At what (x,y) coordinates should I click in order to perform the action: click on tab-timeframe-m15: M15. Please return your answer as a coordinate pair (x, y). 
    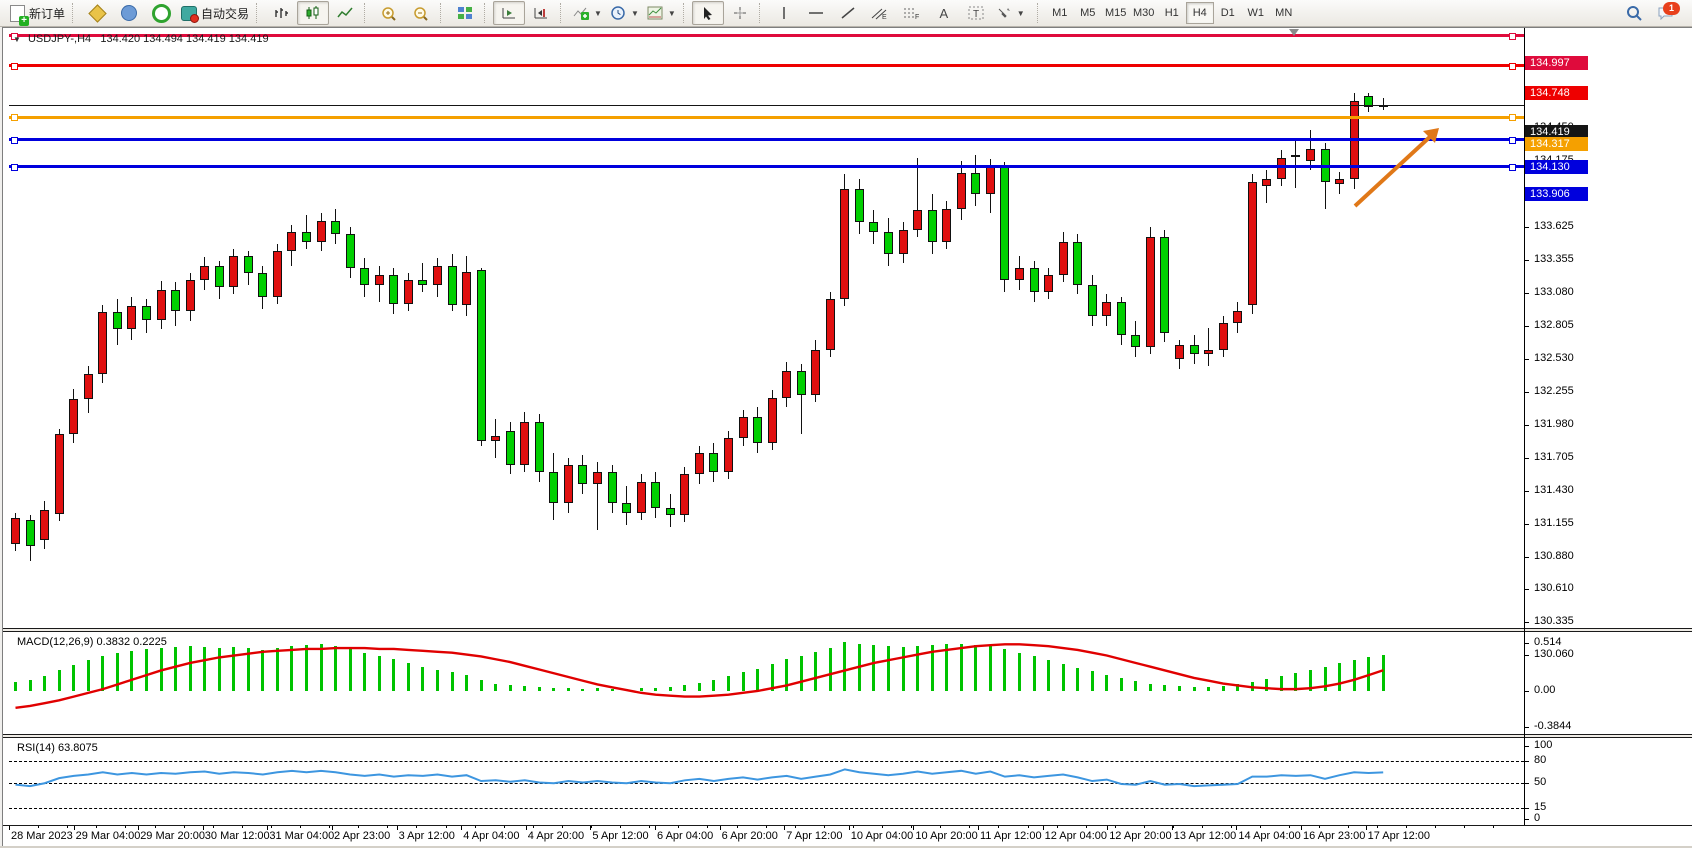
    Looking at the image, I should click on (1116, 13).